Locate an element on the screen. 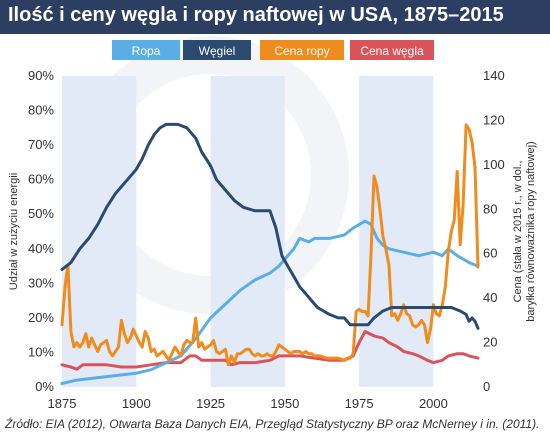  x-tick-label: 1950 is located at coordinates (284, 403).